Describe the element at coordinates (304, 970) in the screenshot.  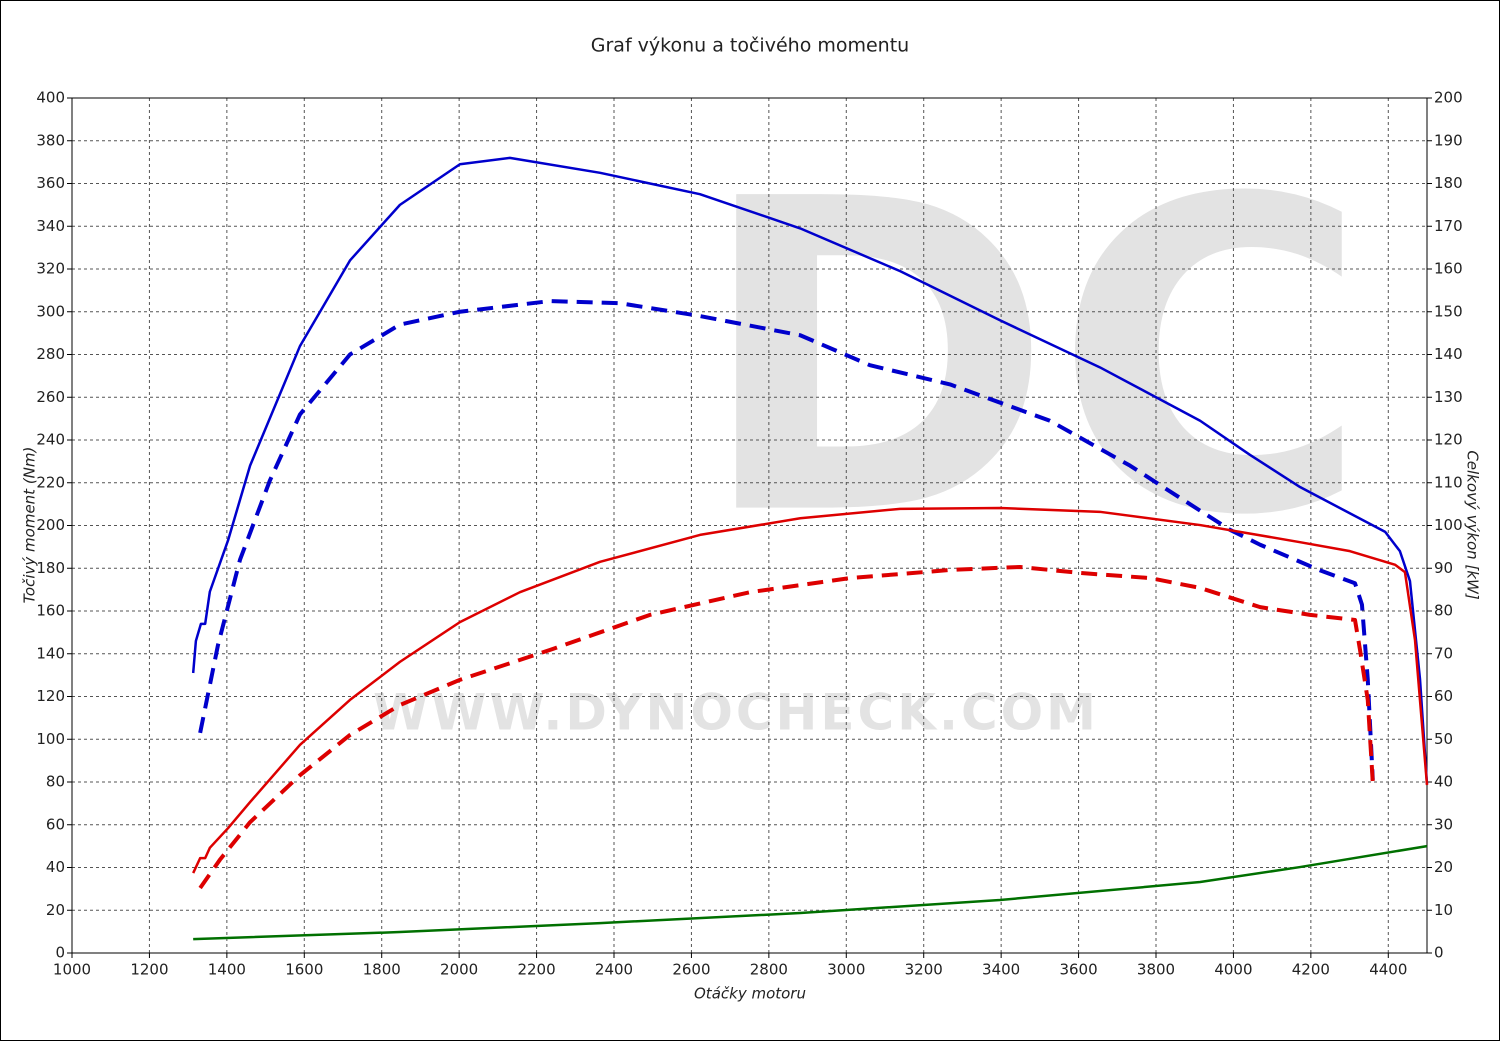
I see `x-tick-label: 1600` at that location.